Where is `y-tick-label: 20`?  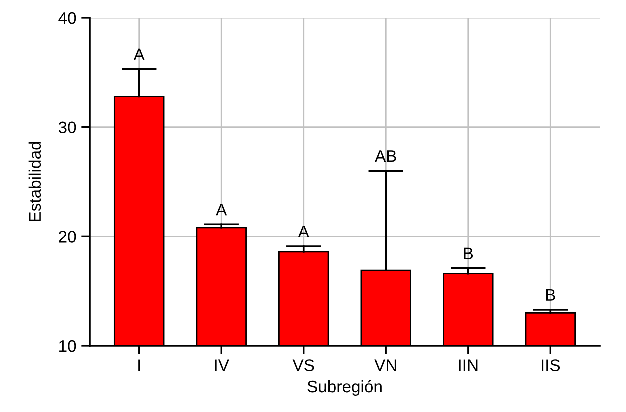
y-tick-label: 20 is located at coordinates (67, 237).